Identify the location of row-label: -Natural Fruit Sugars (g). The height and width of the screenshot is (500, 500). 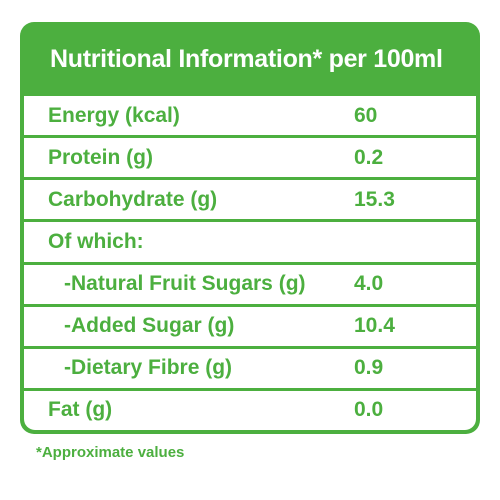
(185, 284).